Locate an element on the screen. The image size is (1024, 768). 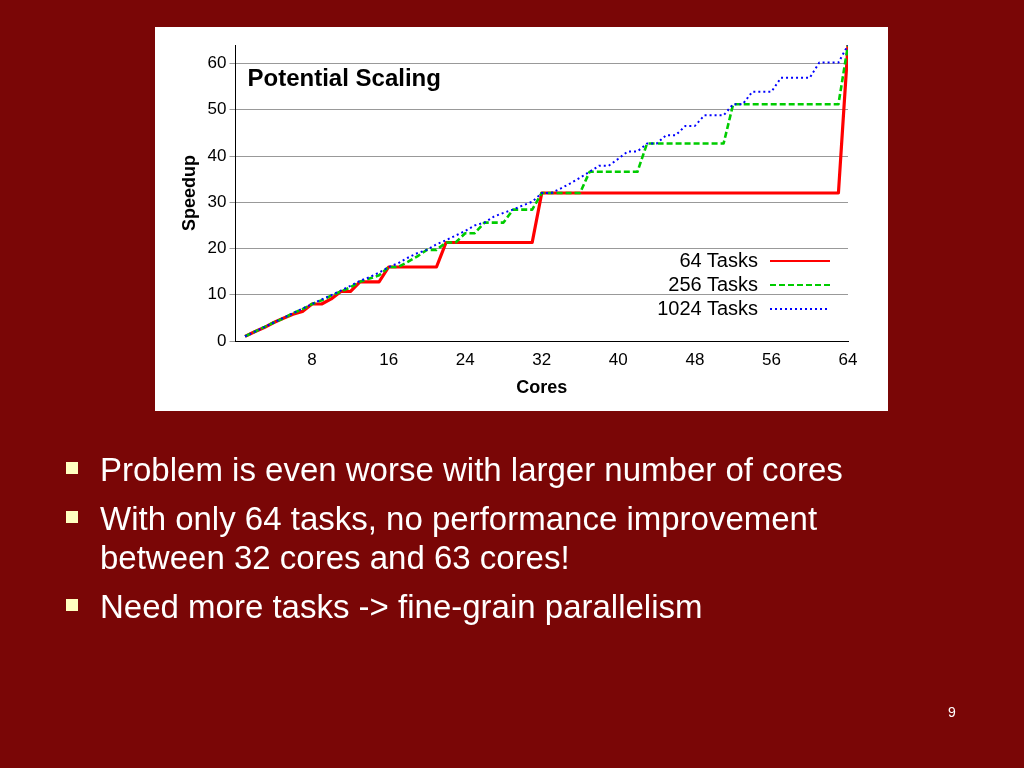
x-tick-label: 64 is located at coordinates (848, 359).